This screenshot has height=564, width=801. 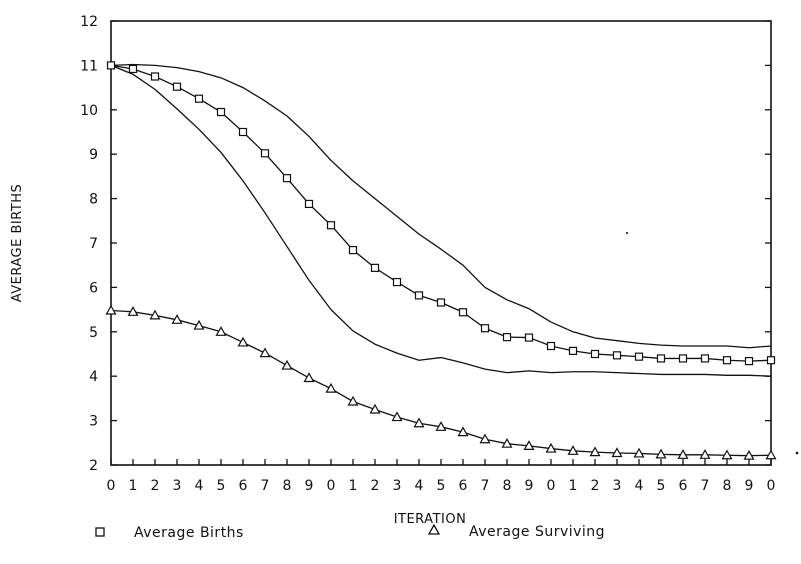 I want to click on triangle-marker-icon, so click(x=434, y=529).